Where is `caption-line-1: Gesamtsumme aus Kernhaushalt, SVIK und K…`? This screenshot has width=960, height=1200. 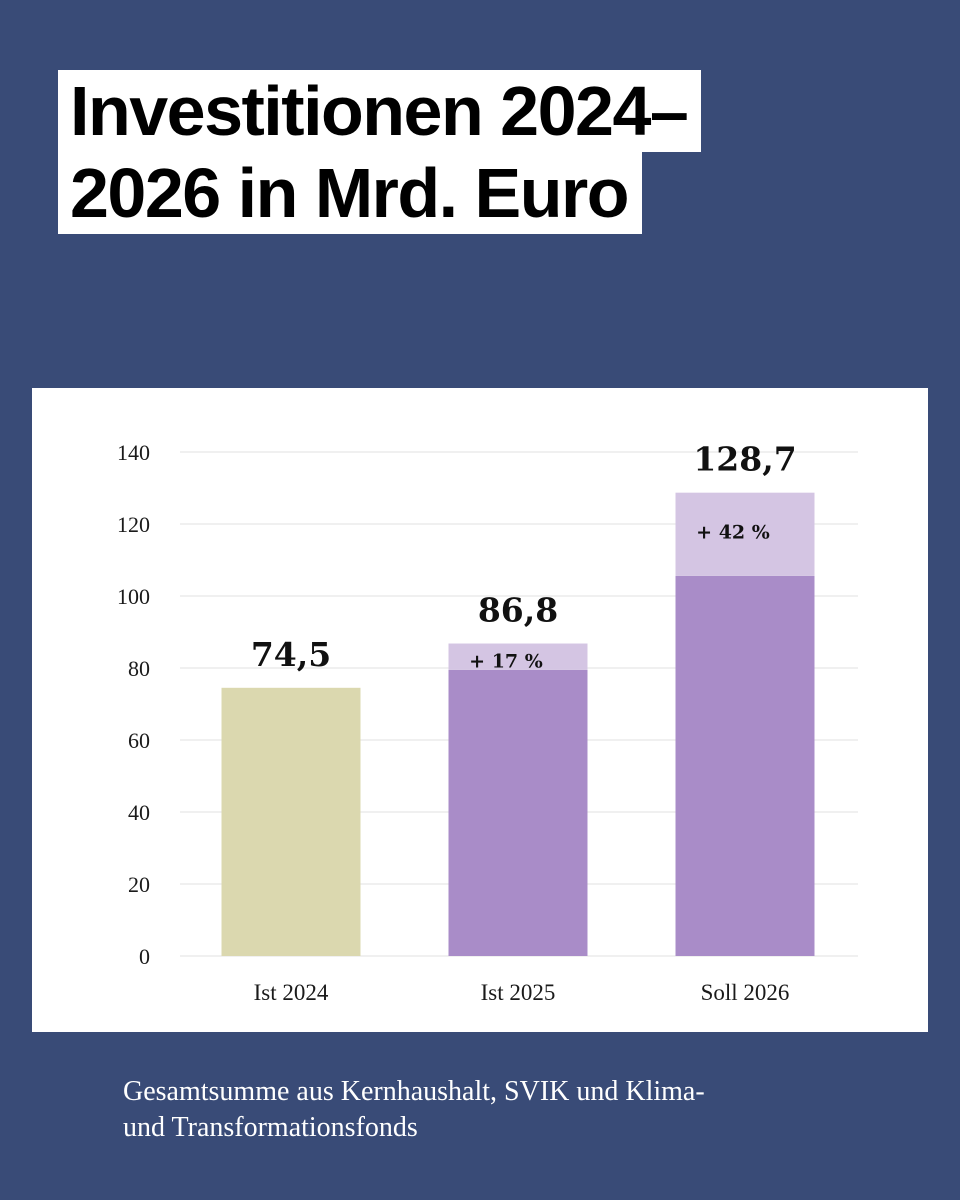
caption-line-1: Gesamtsumme aus Kernhaushalt, SVIK und K… is located at coordinates (414, 1091).